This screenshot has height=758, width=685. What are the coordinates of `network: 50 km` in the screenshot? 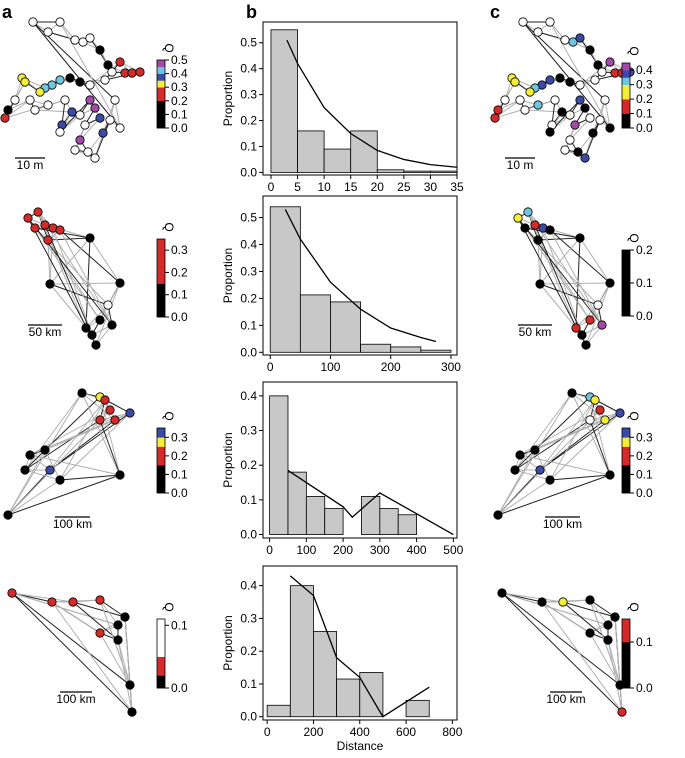 It's located at (74, 278).